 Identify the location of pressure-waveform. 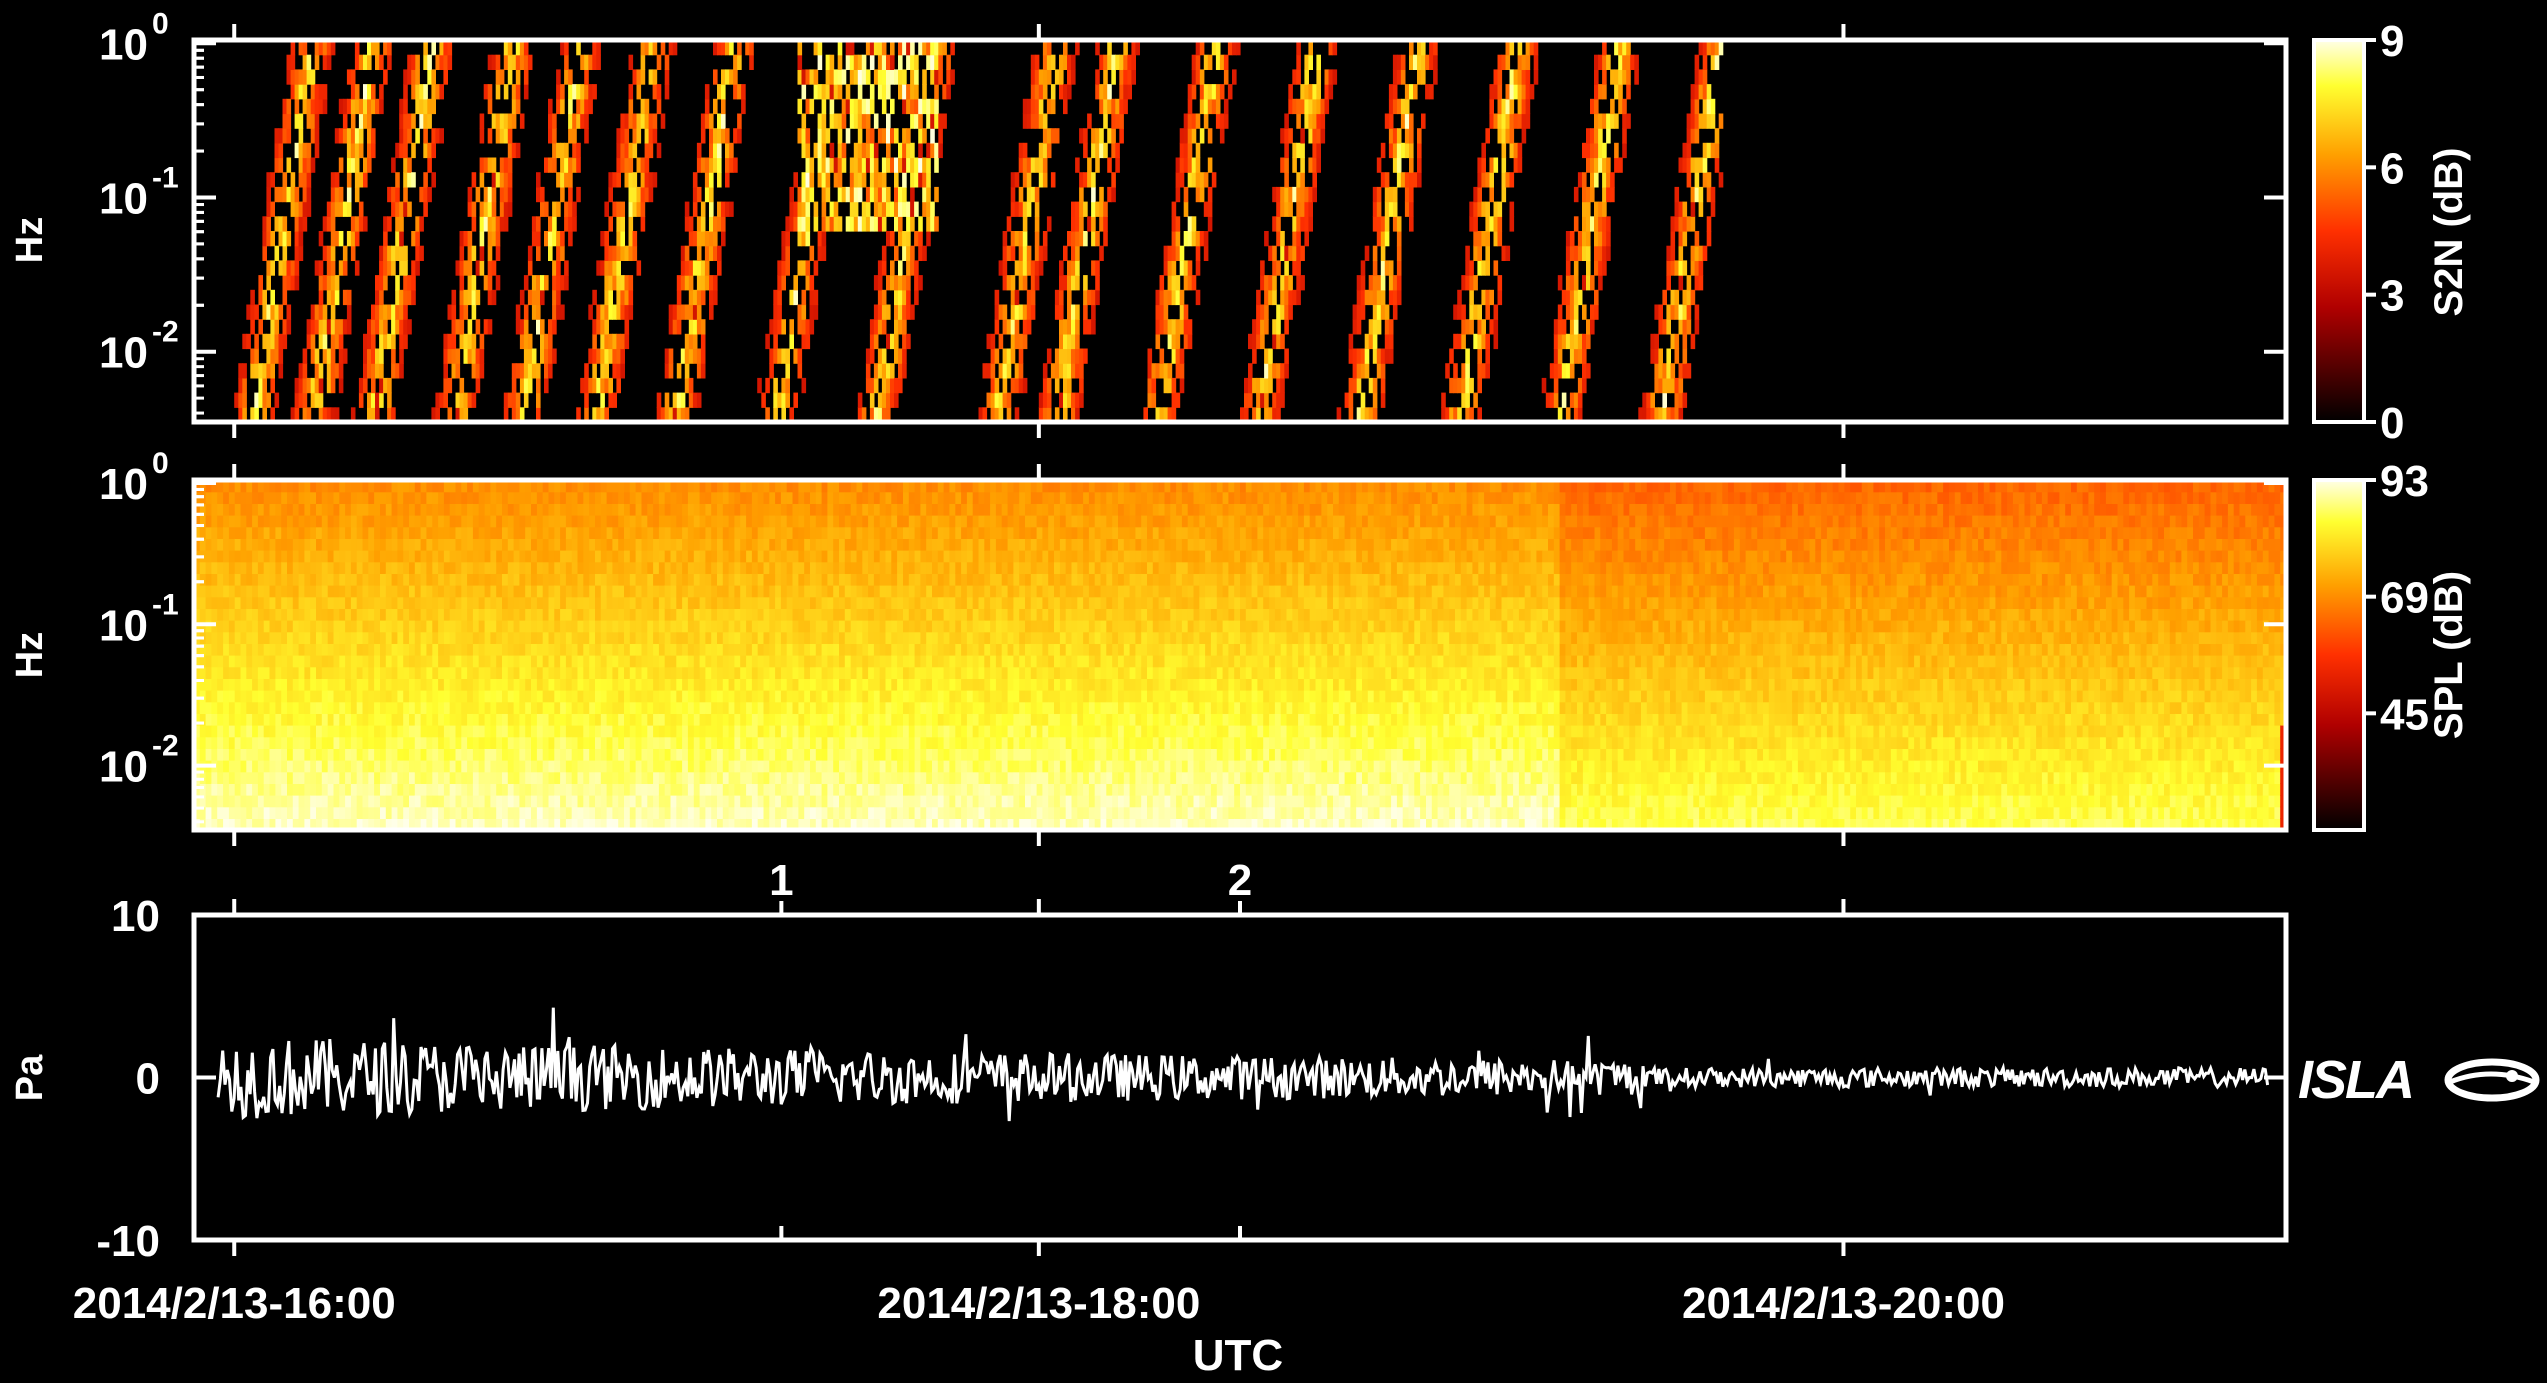
(1243, 1064).